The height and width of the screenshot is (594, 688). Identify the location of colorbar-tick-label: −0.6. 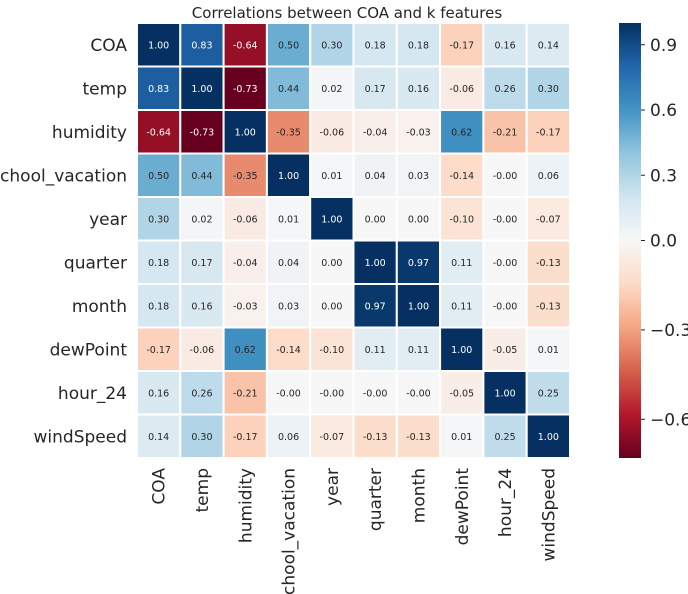
(669, 420).